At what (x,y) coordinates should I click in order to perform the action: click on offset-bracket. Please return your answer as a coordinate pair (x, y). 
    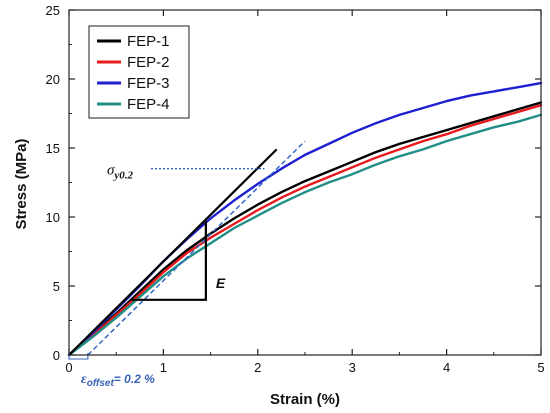
    Looking at the image, I should click on (78, 356).